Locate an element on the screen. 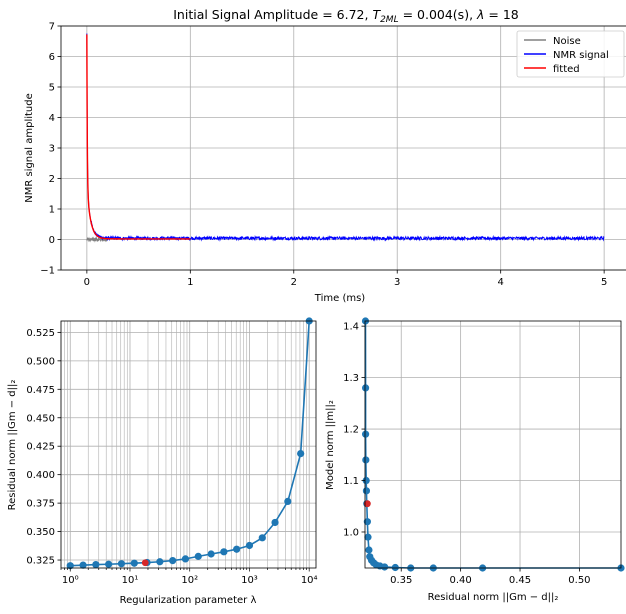 The height and width of the screenshot is (614, 626). lambda-xtick-label: 10³ is located at coordinates (249, 580).